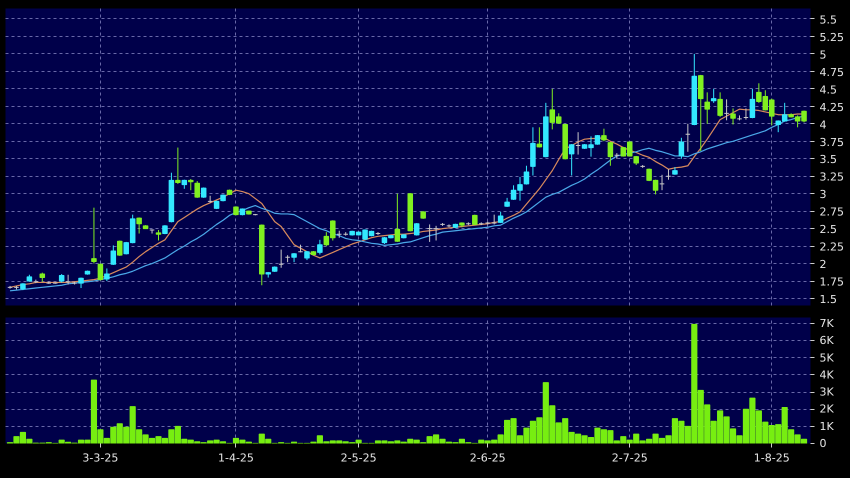 The image size is (850, 478). Describe the element at coordinates (630, 458) in the screenshot. I see `x-tick-label: 2-7-25` at that location.